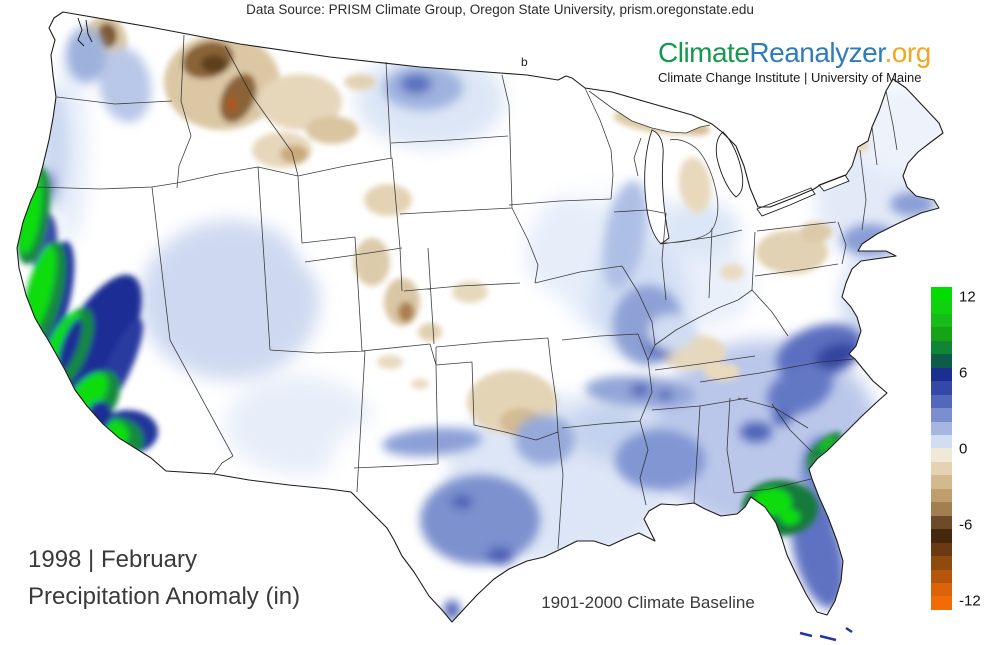 This screenshot has width=1000, height=645. What do you see at coordinates (85, 32) in the screenshot?
I see `puget-sound-inlets` at bounding box center [85, 32].